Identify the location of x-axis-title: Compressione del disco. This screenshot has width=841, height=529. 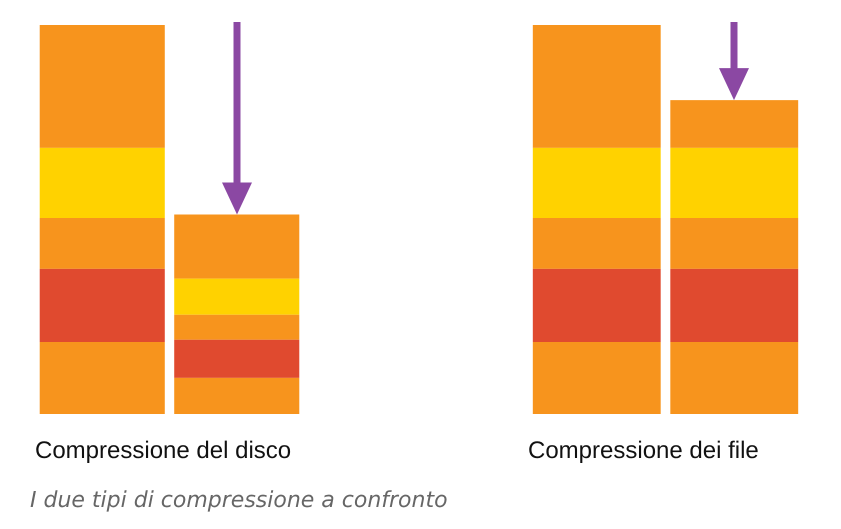
(163, 450).